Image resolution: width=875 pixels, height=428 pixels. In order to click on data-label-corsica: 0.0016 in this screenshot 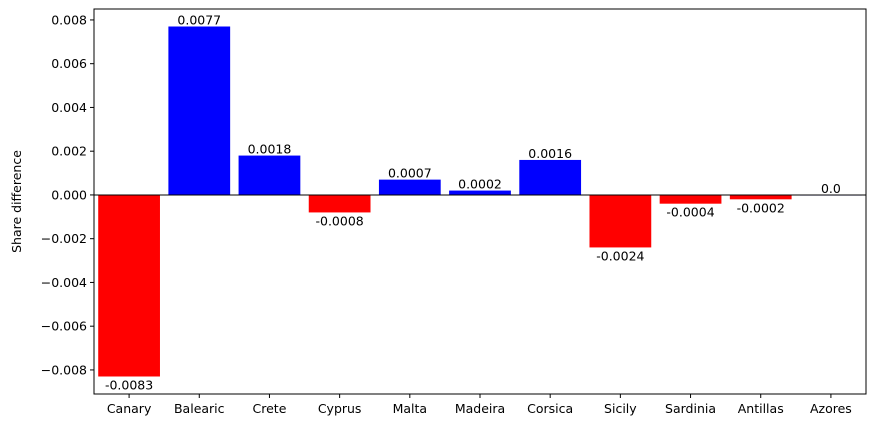, I will do `click(550, 153)`.